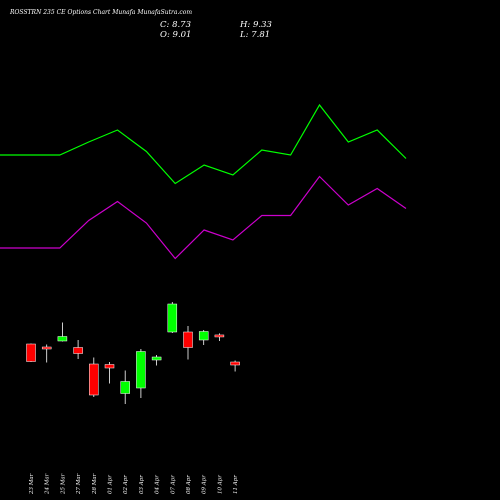 The image size is (500, 500). Describe the element at coordinates (175, 25) in the screenshot. I see `close-value: C: 8.73` at that location.